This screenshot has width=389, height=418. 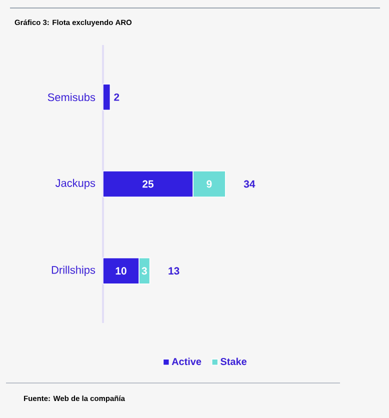 What do you see at coordinates (233, 362) in the screenshot?
I see `legend-label: Stake` at bounding box center [233, 362].